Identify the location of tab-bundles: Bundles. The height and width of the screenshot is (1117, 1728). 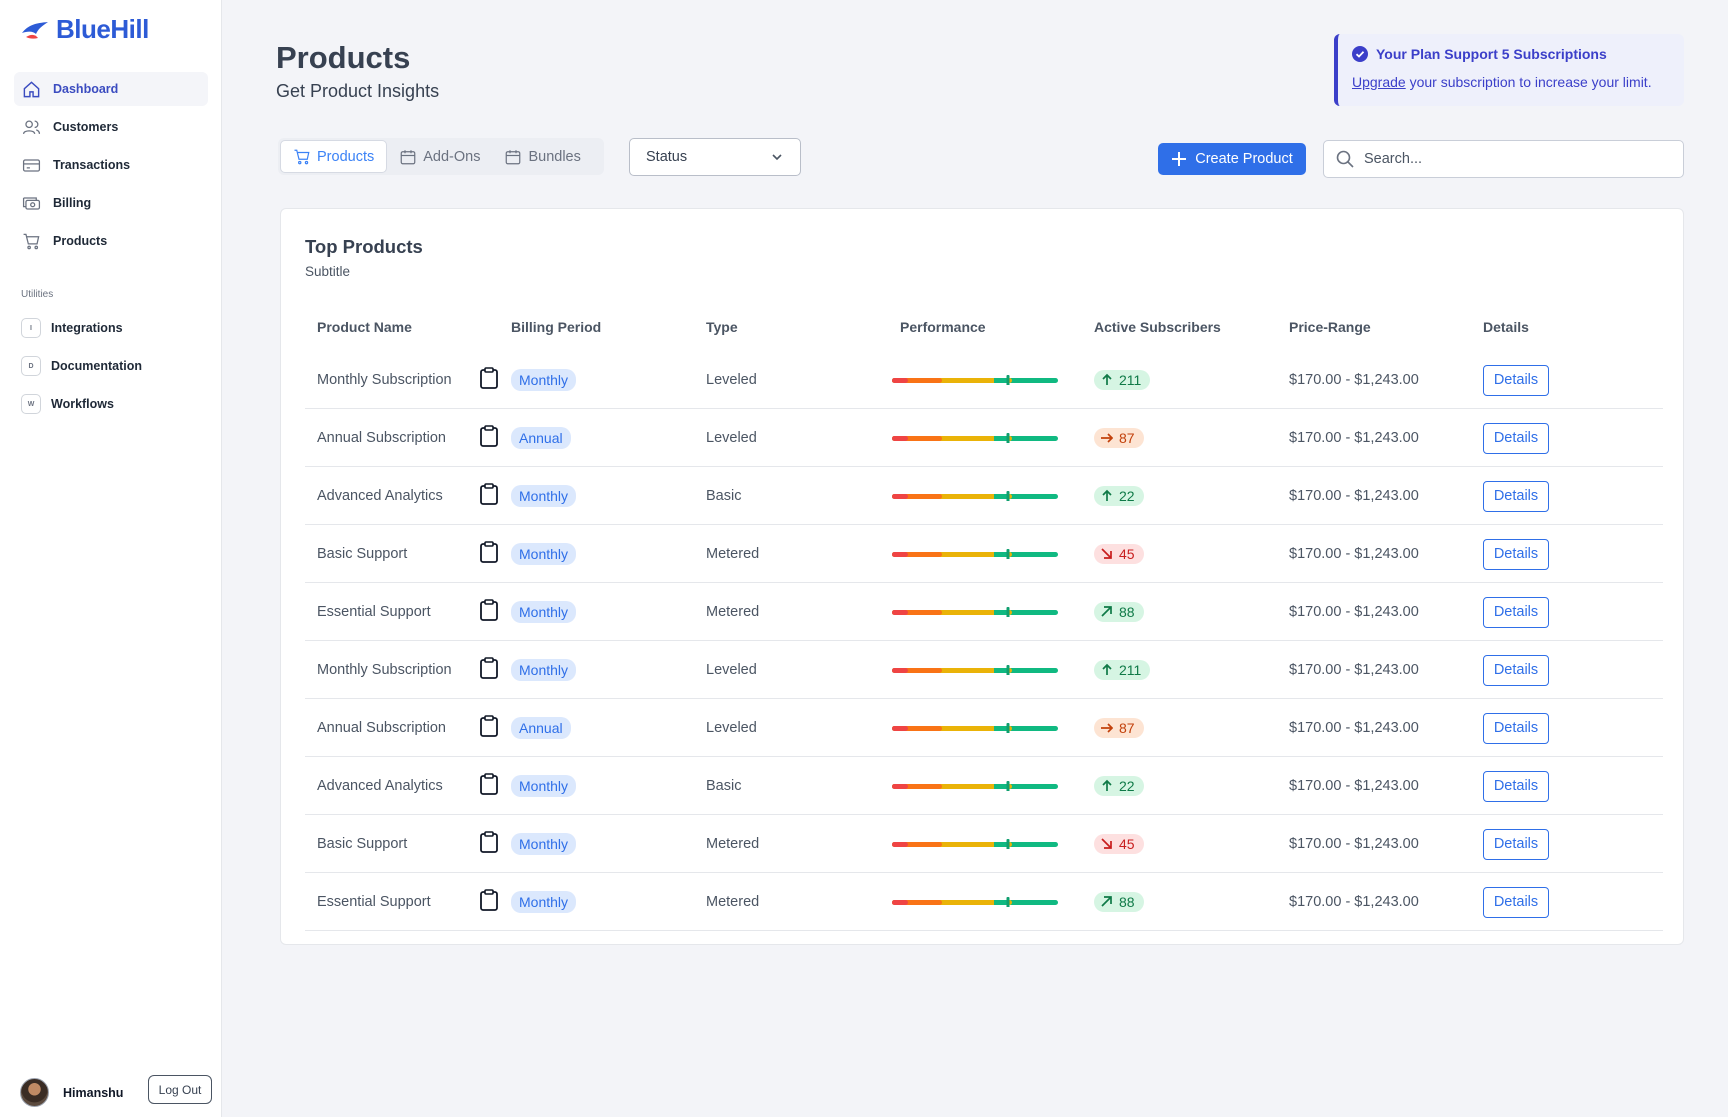
(542, 156).